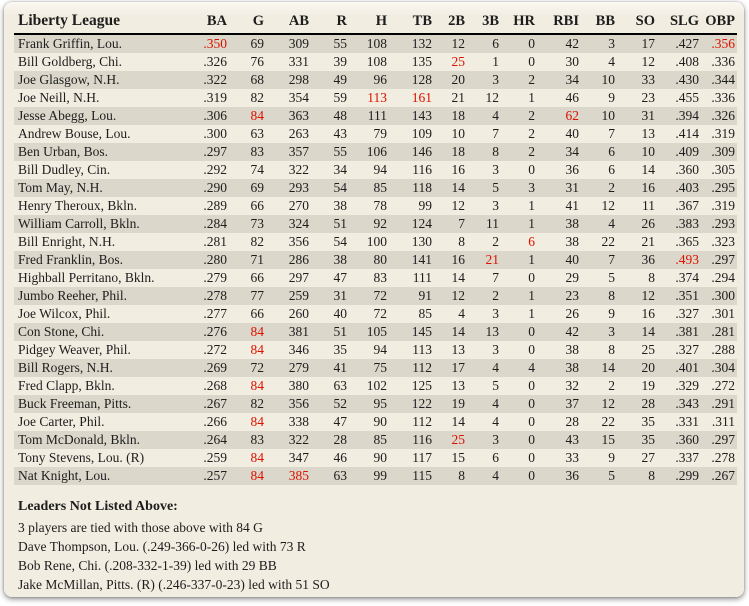  Describe the element at coordinates (215, 349) in the screenshot. I see `stat-cell: .272` at that location.